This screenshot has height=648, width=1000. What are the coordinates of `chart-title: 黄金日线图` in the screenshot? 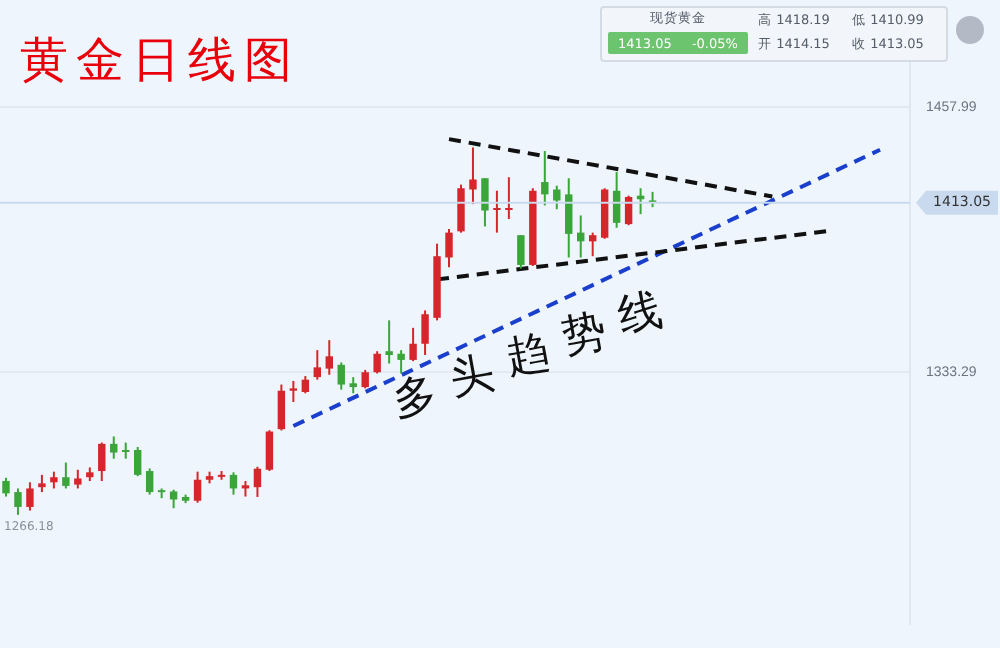 It's located at (160, 63).